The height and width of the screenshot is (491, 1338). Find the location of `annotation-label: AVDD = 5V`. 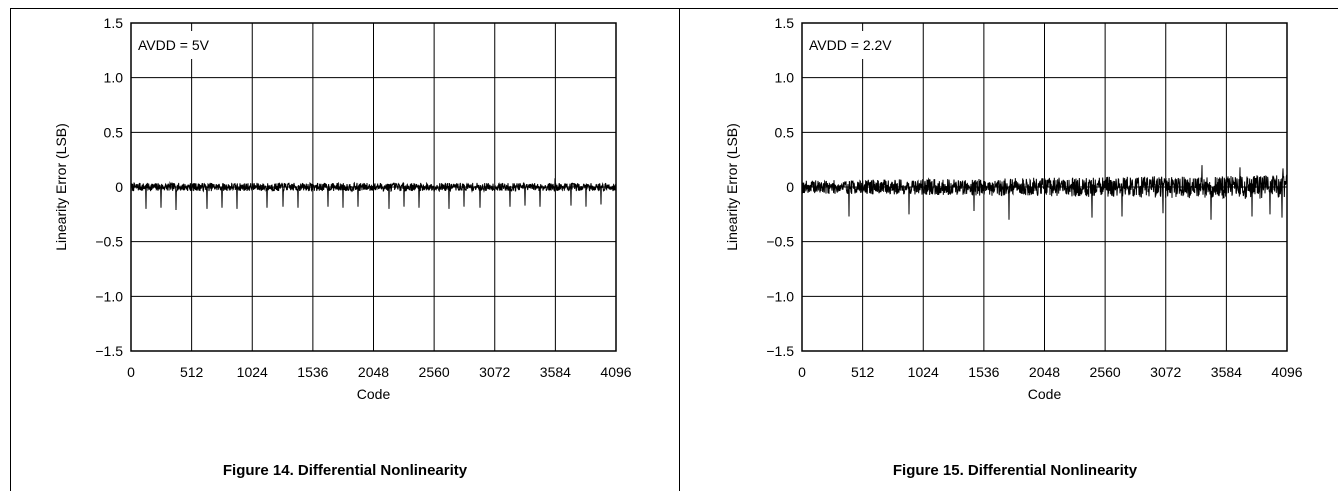

annotation-label: AVDD = 5V is located at coordinates (174, 45).